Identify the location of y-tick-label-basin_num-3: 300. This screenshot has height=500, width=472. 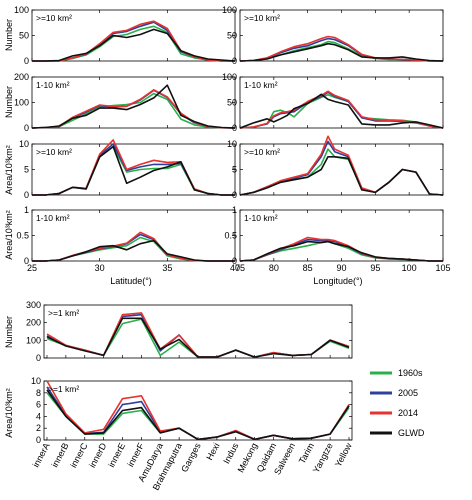
(33, 305).